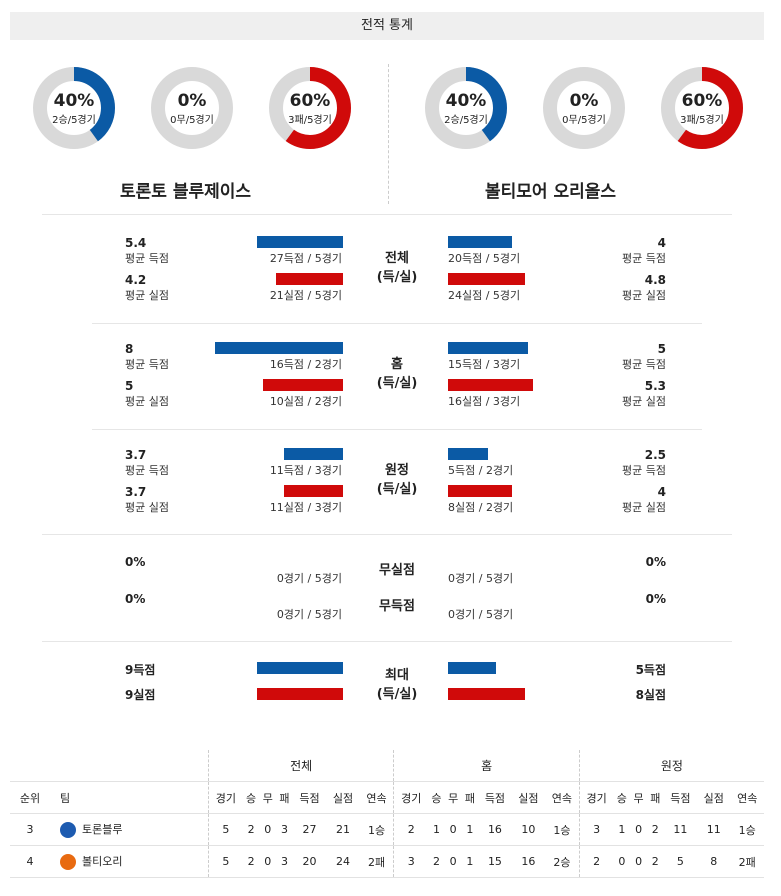  Describe the element at coordinates (388, 134) in the screenshot. I see `vertical-divider` at that location.